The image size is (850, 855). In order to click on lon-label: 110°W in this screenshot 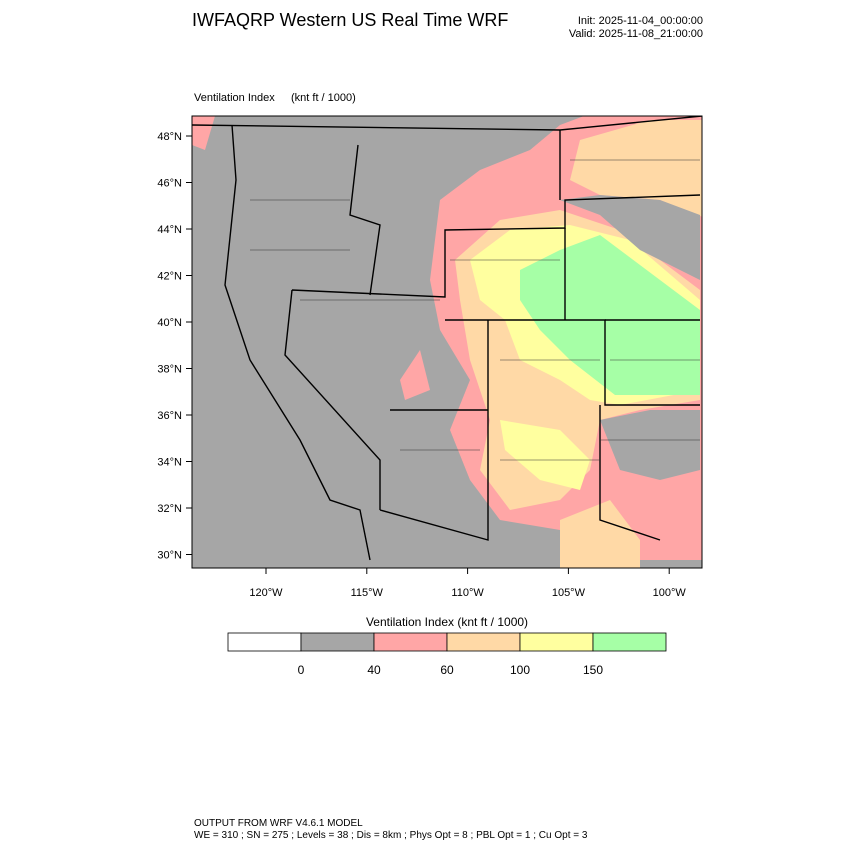, I will do `click(467, 593)`.